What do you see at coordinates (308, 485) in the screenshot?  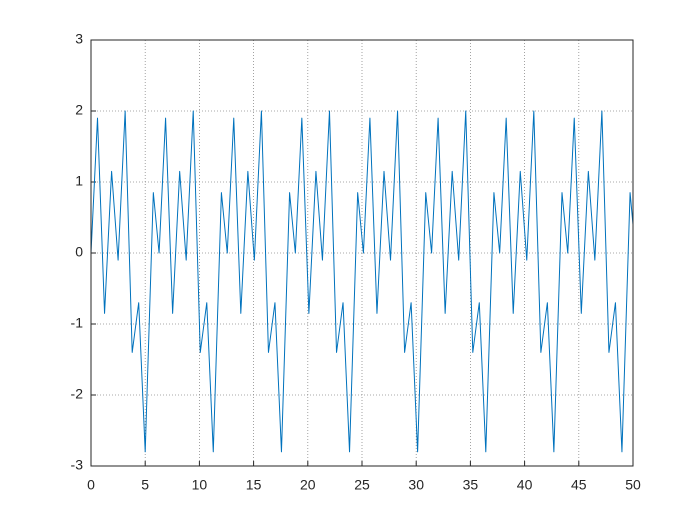 I see `x-tick-label: 20` at bounding box center [308, 485].